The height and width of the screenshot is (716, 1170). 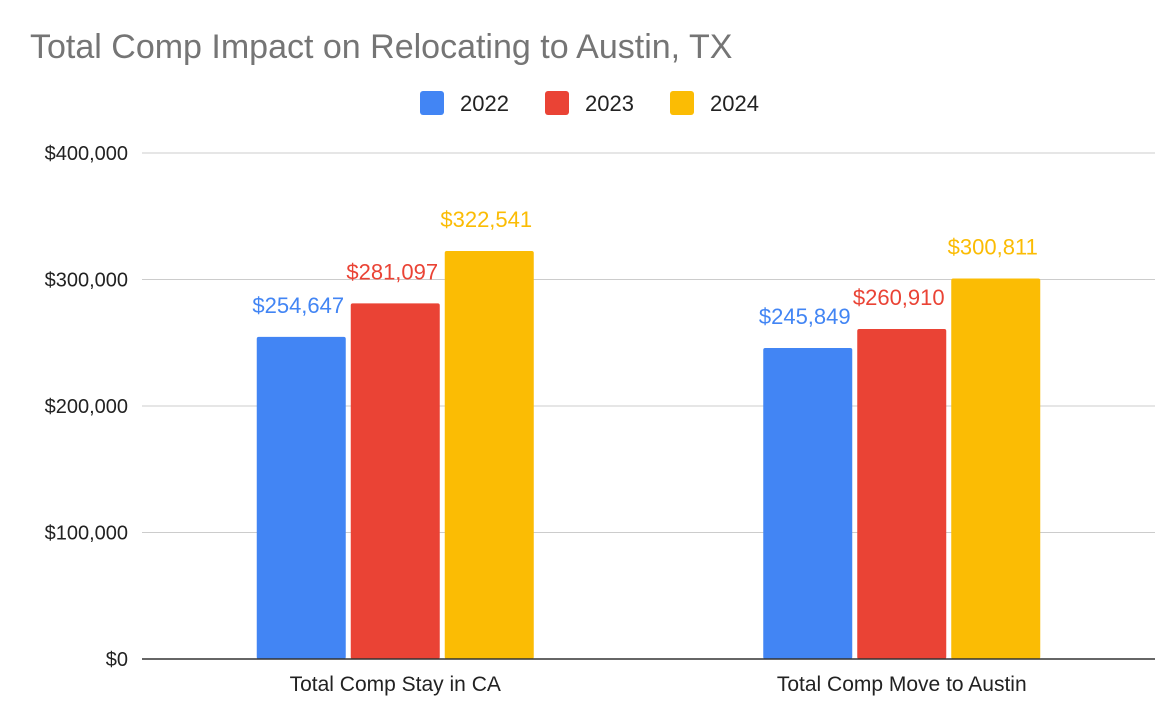 I want to click on y-axis: $0 $100,000 $200,000 $300,000 $400,000, so click(x=86, y=407).